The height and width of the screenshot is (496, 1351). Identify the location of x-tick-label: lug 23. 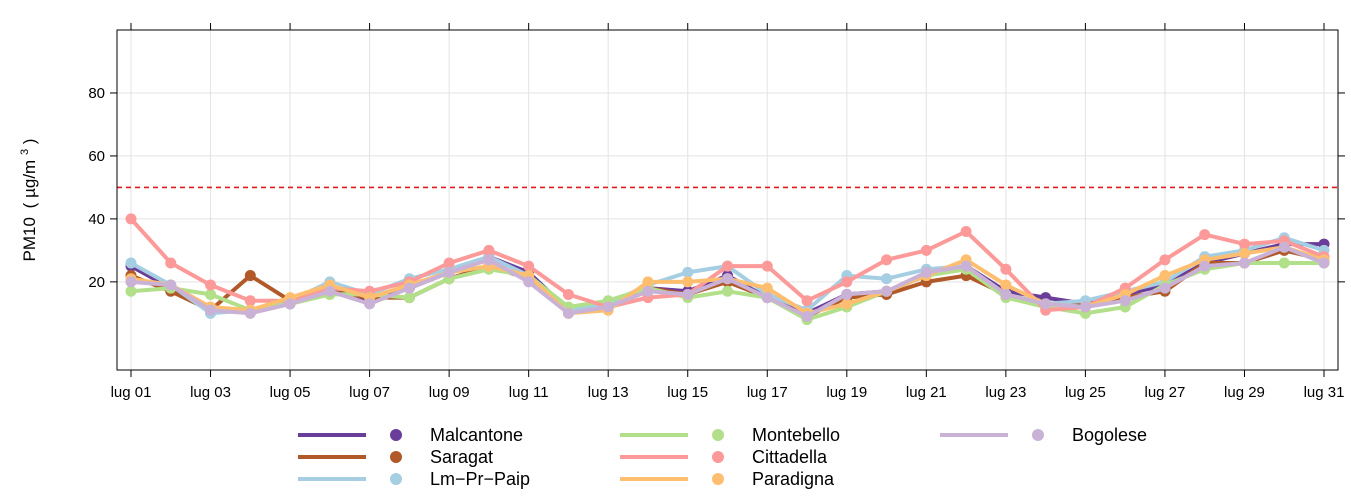
(1005, 392).